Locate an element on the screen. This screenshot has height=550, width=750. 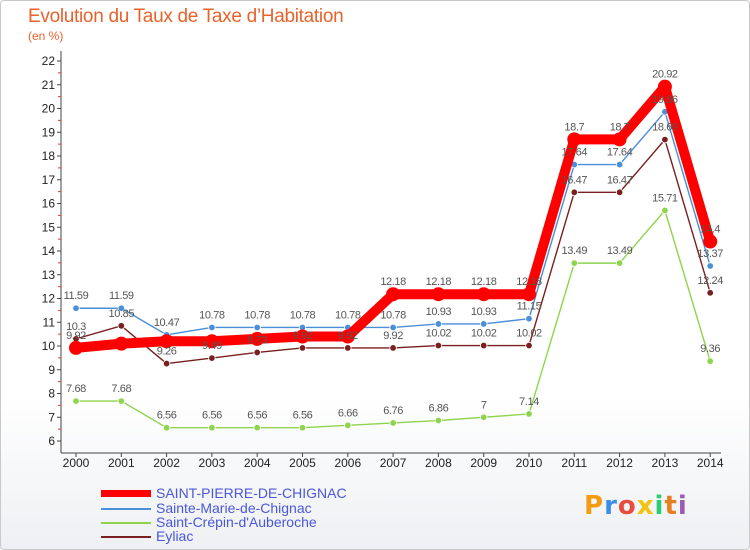
y-tick-label: 11 is located at coordinates (49, 322).